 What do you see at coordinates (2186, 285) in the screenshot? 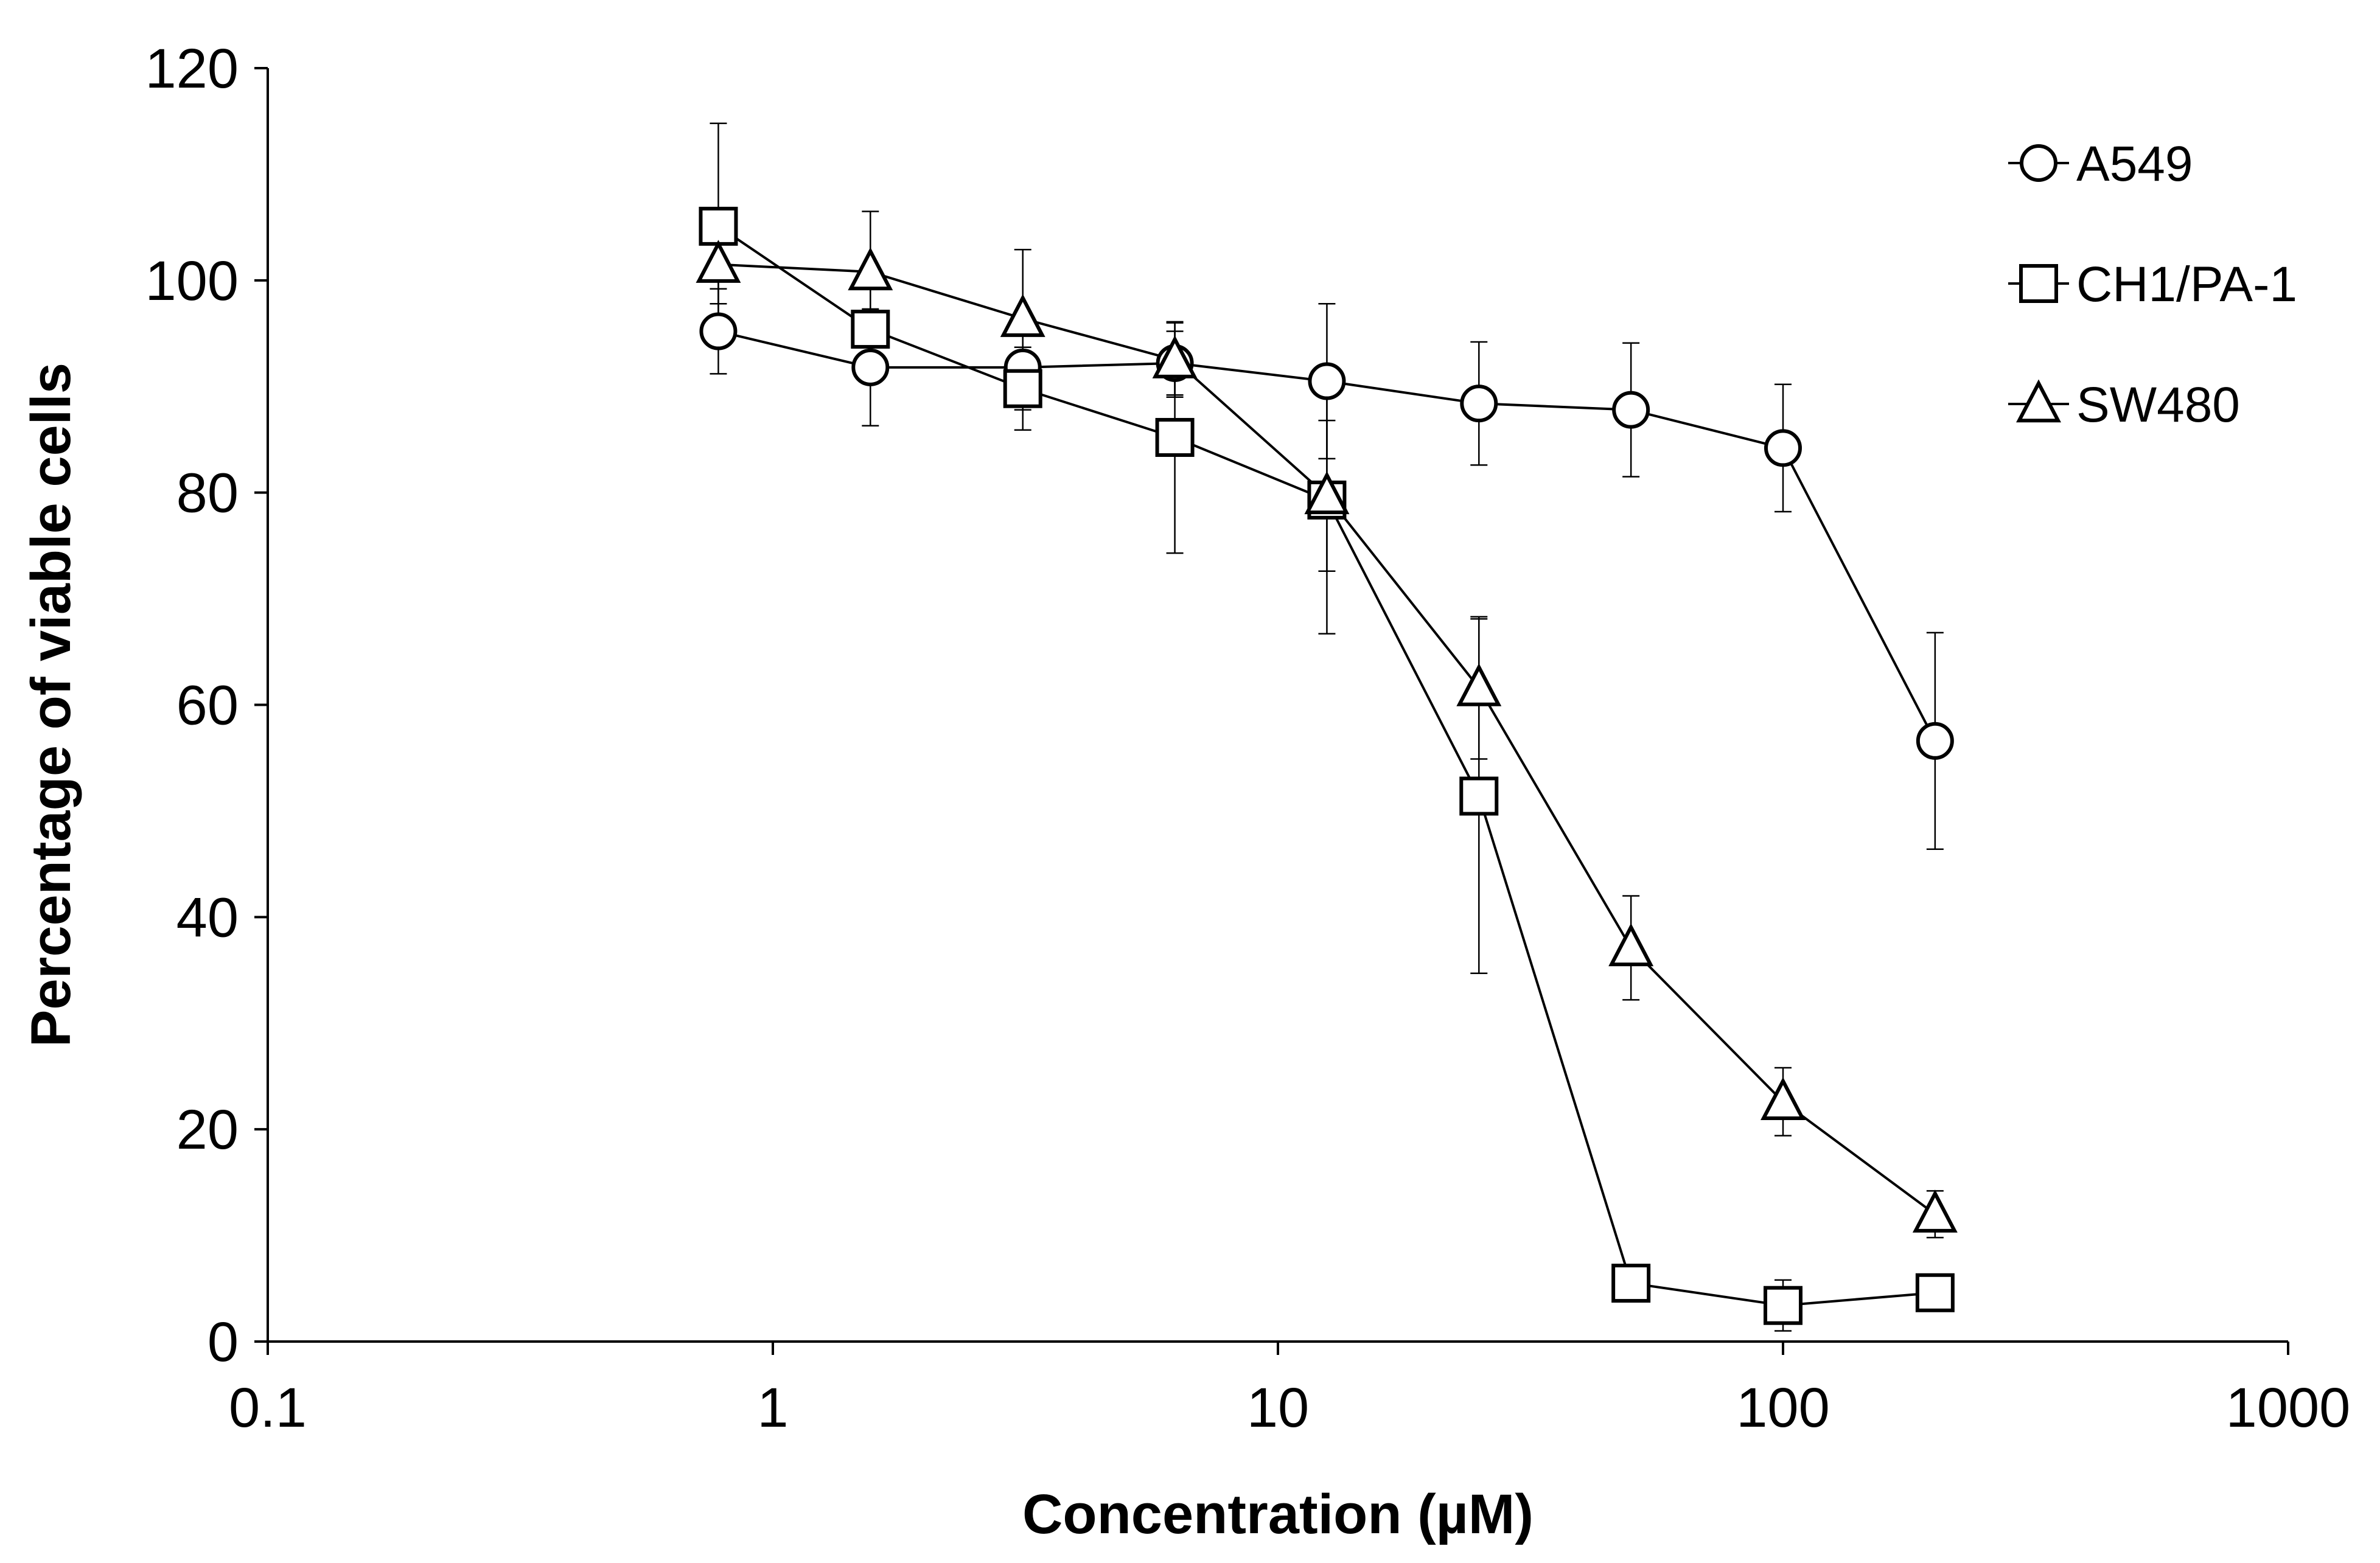
I see `legend-label-ch1-pa-1: CH1/PA-1` at bounding box center [2186, 285].